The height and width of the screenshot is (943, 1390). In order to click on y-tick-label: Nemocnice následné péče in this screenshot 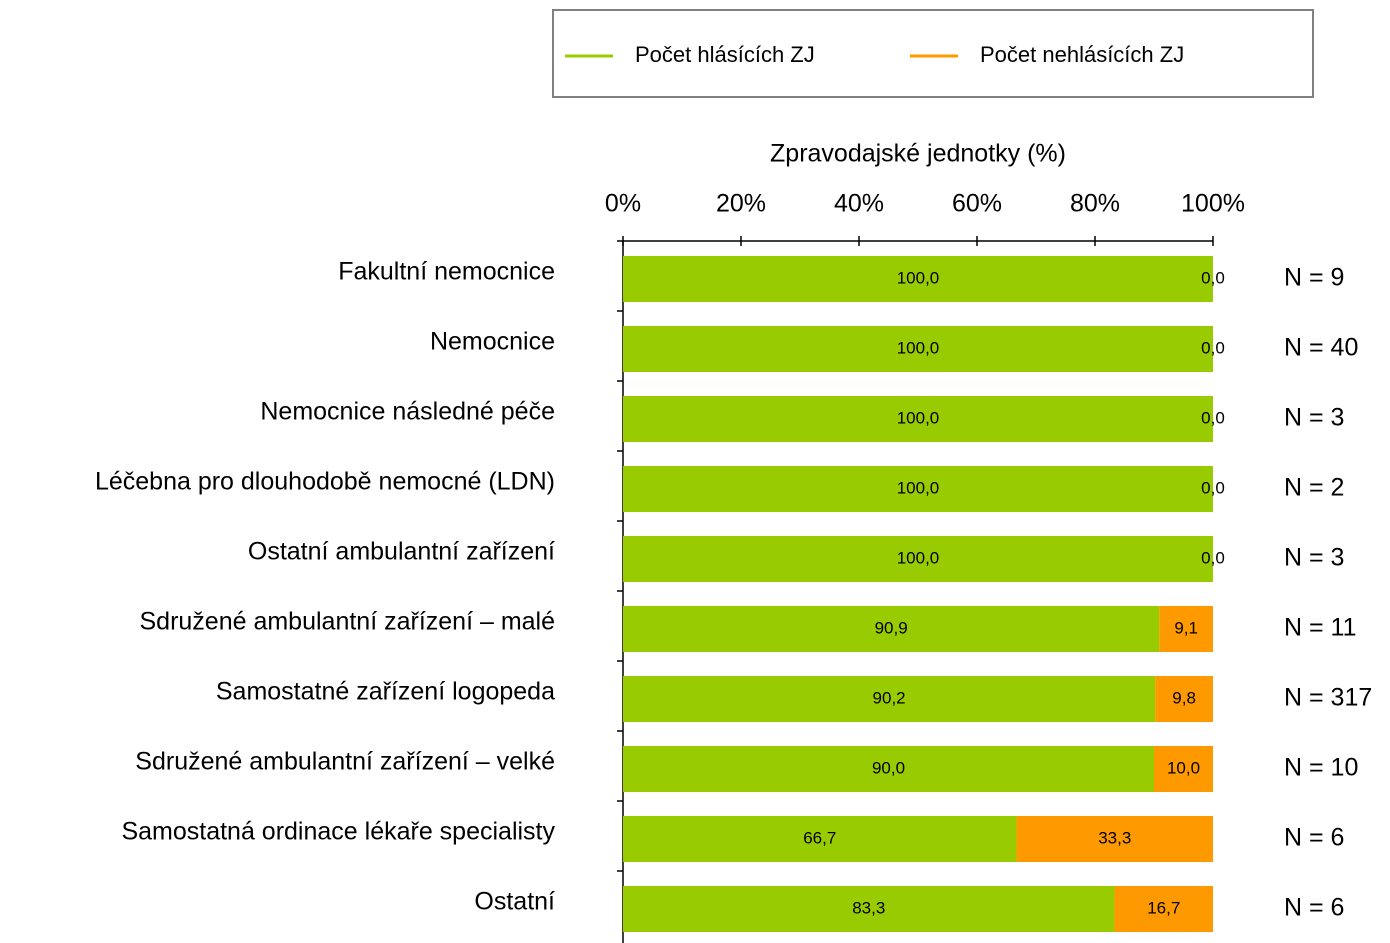, I will do `click(407, 412)`.